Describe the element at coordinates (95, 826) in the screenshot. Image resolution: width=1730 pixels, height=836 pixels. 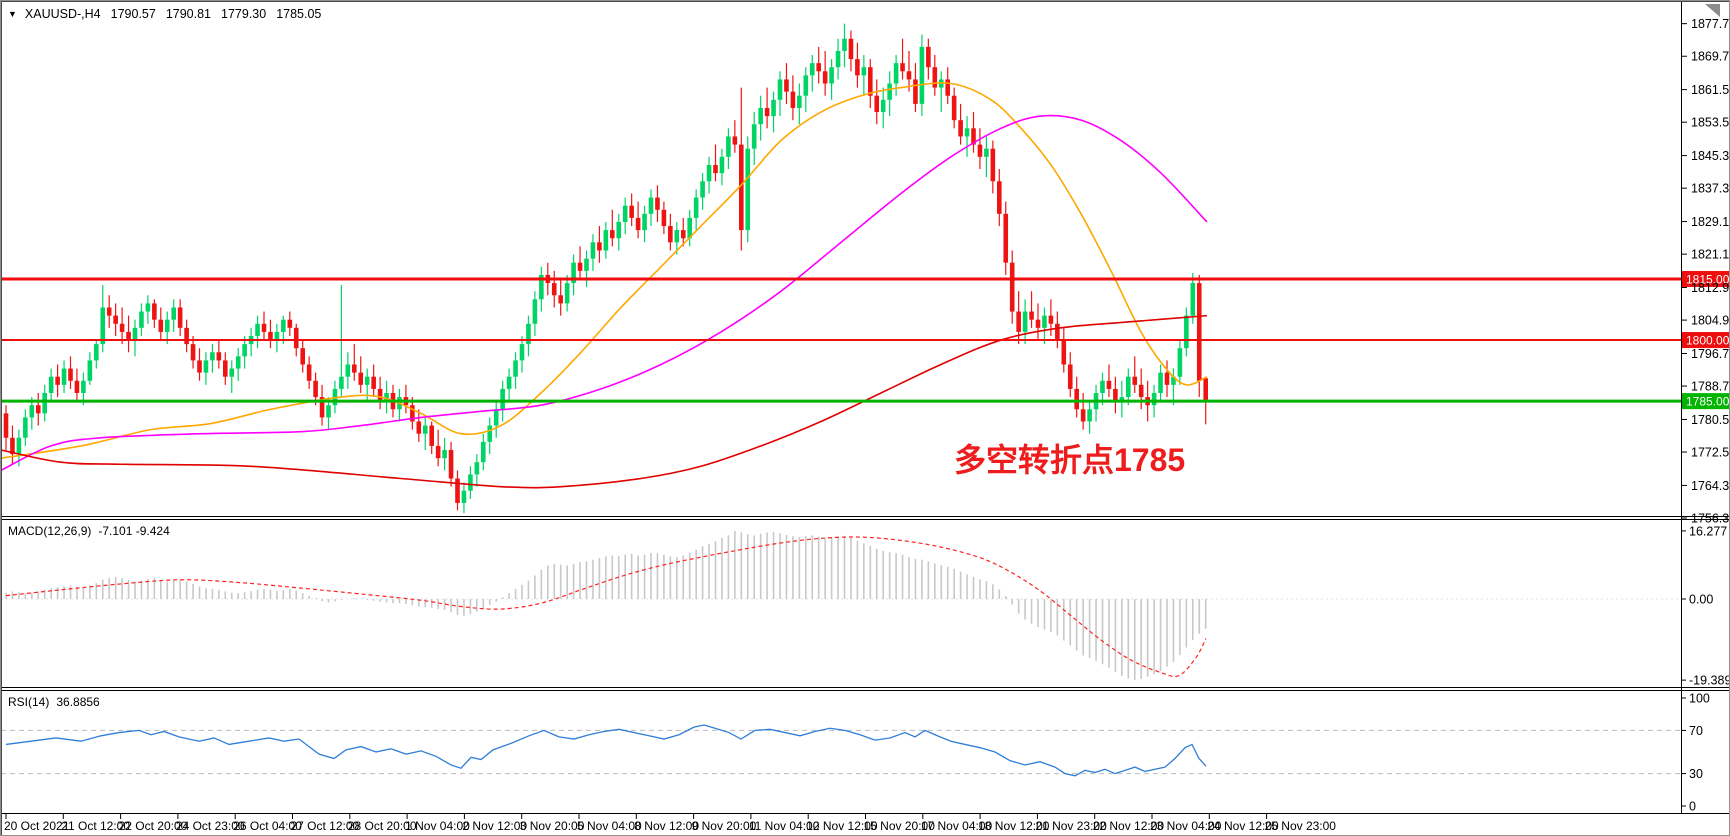
I see `time-tick-label: 21 Oct 12:00` at that location.